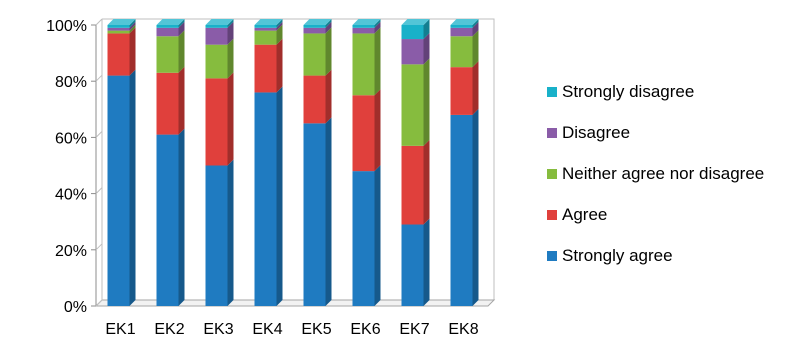  Describe the element at coordinates (365, 329) in the screenshot. I see `x-tick-label: EK6` at that location.